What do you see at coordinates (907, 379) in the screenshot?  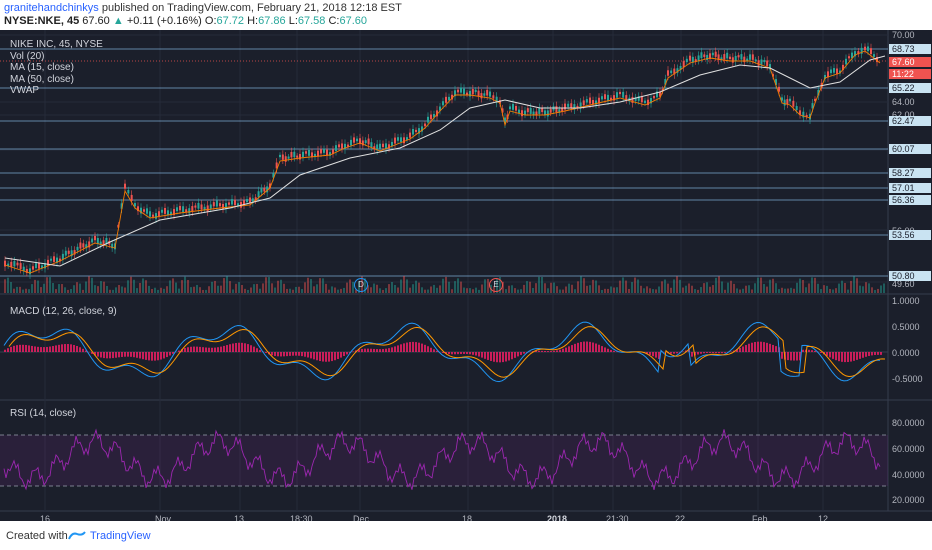 I see `macd-tick: -0.5000` at bounding box center [907, 379].